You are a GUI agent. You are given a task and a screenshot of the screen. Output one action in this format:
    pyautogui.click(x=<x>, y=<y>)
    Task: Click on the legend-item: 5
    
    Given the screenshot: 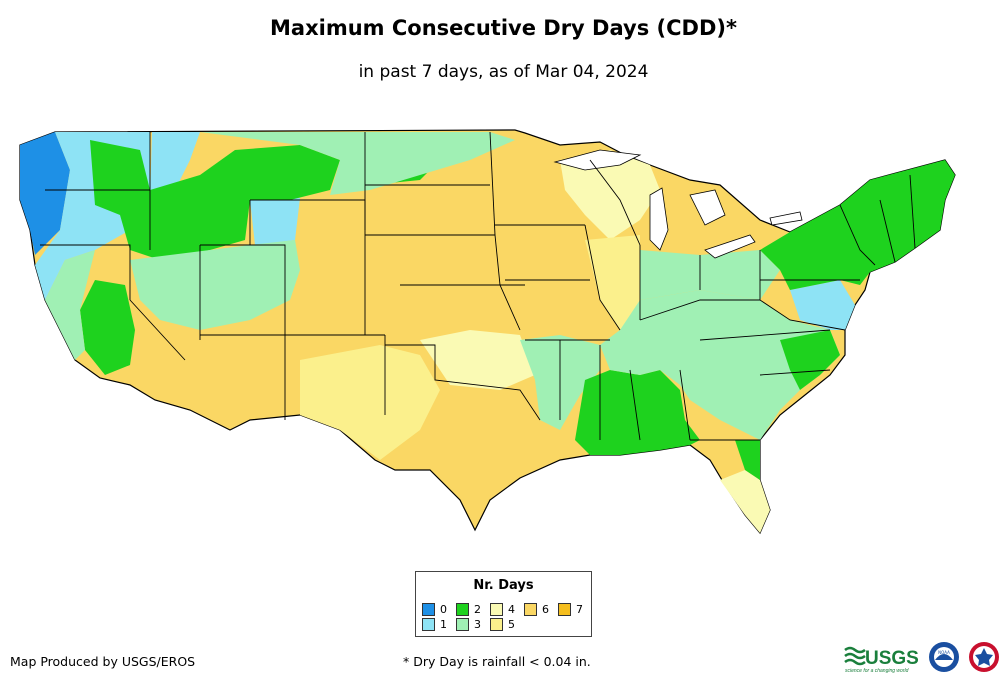 What is the action you would take?
    pyautogui.click(x=502, y=624)
    